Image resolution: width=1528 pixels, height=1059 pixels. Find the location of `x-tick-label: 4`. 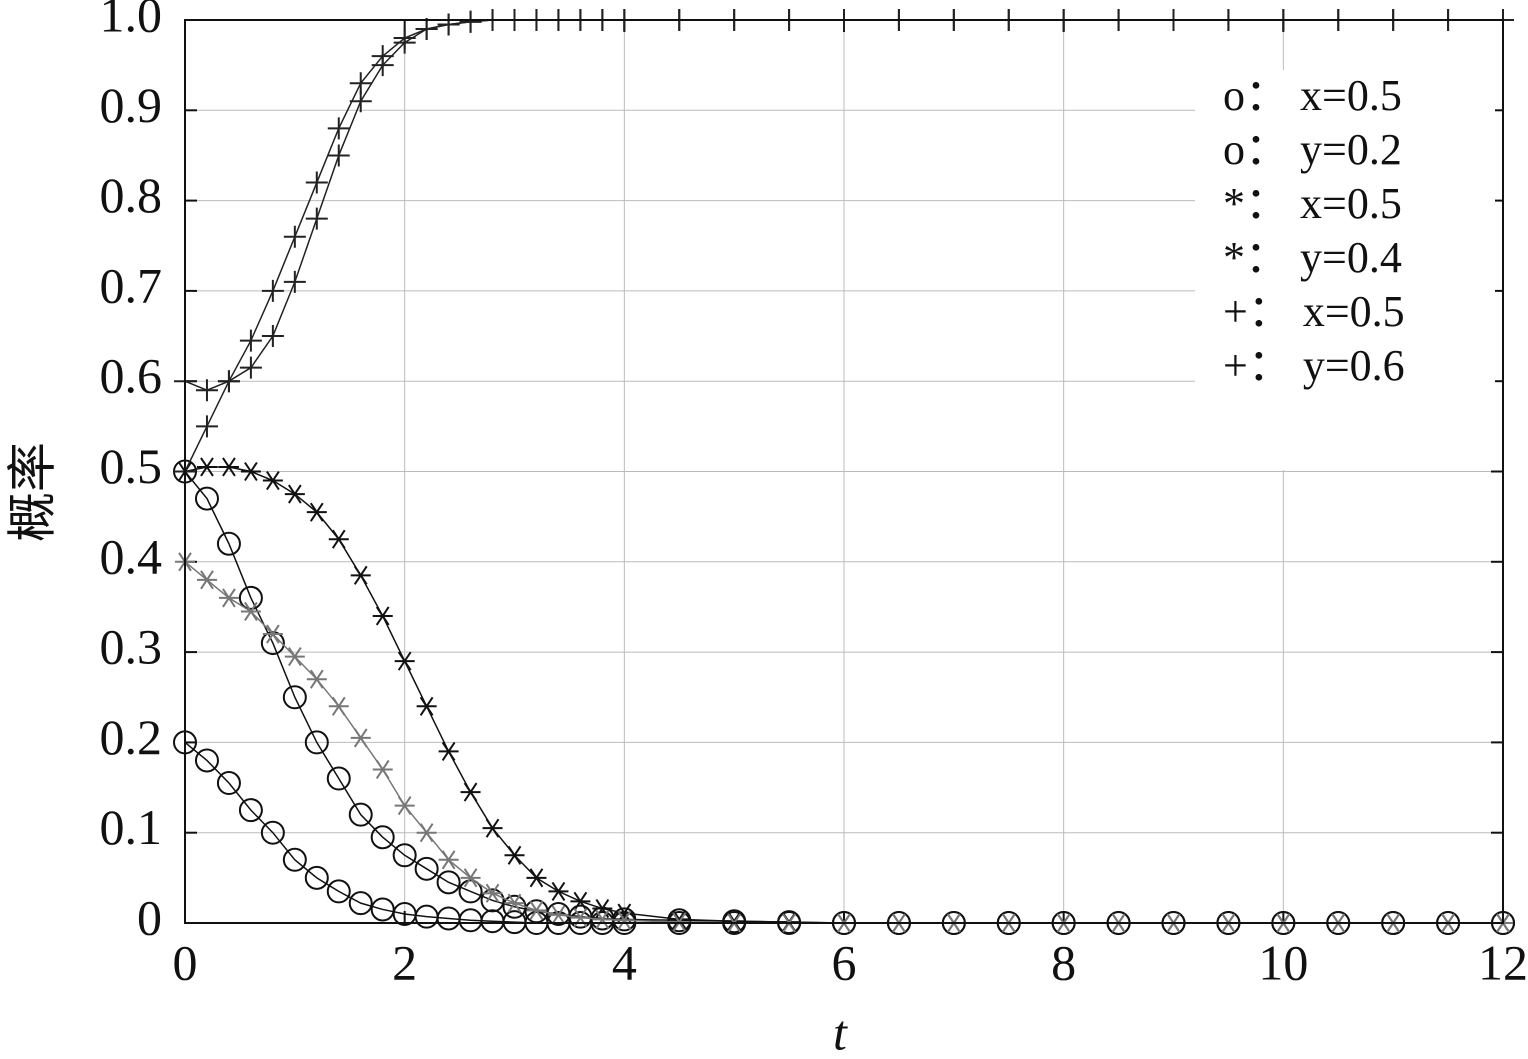

x-tick-label: 4 is located at coordinates (624, 962).